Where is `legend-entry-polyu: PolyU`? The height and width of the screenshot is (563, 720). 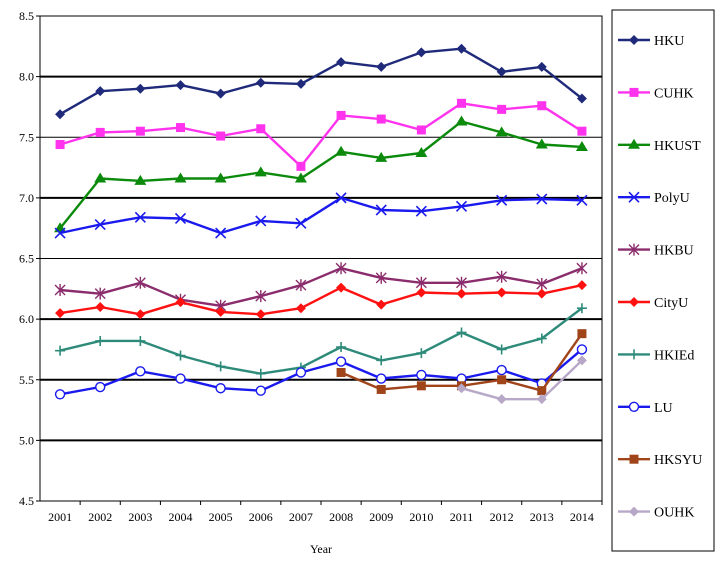
legend-entry-polyu: PolyU is located at coordinates (654, 198).